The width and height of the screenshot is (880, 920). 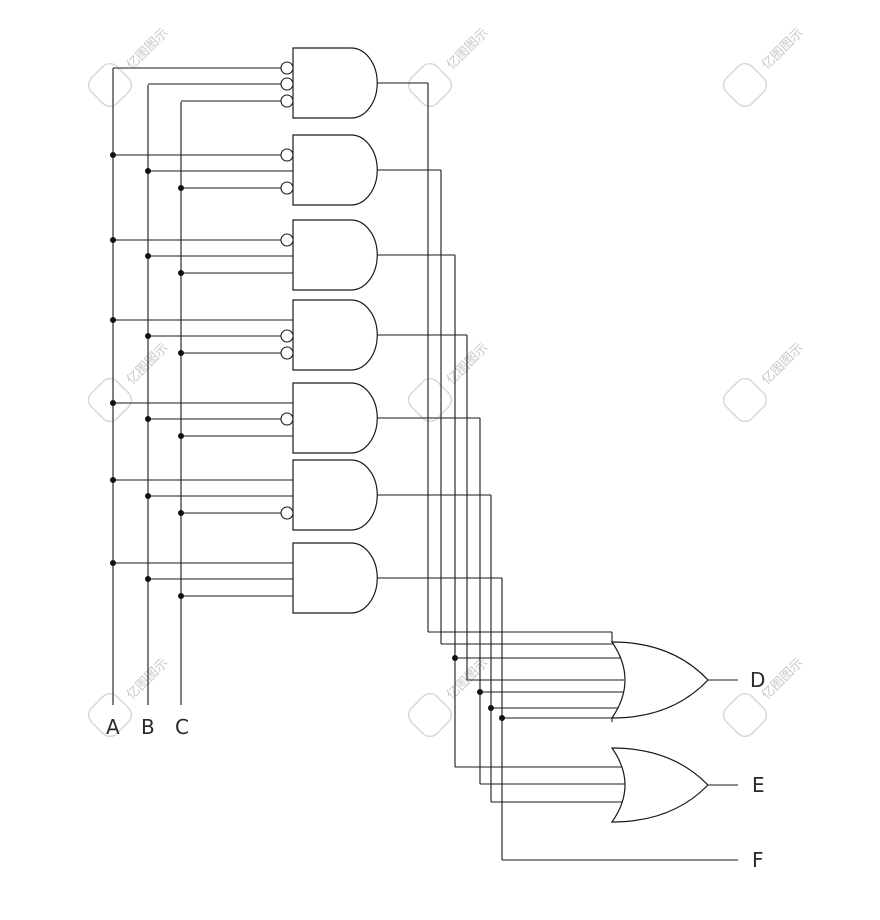 I want to click on or-gate-d, so click(x=659, y=680).